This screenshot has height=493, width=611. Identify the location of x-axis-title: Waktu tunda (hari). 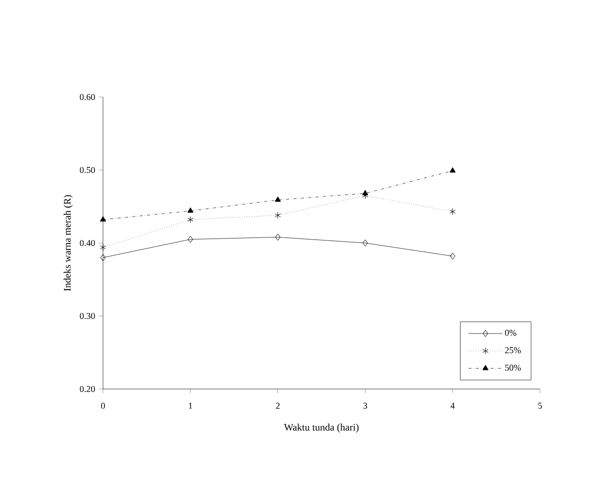
(321, 428).